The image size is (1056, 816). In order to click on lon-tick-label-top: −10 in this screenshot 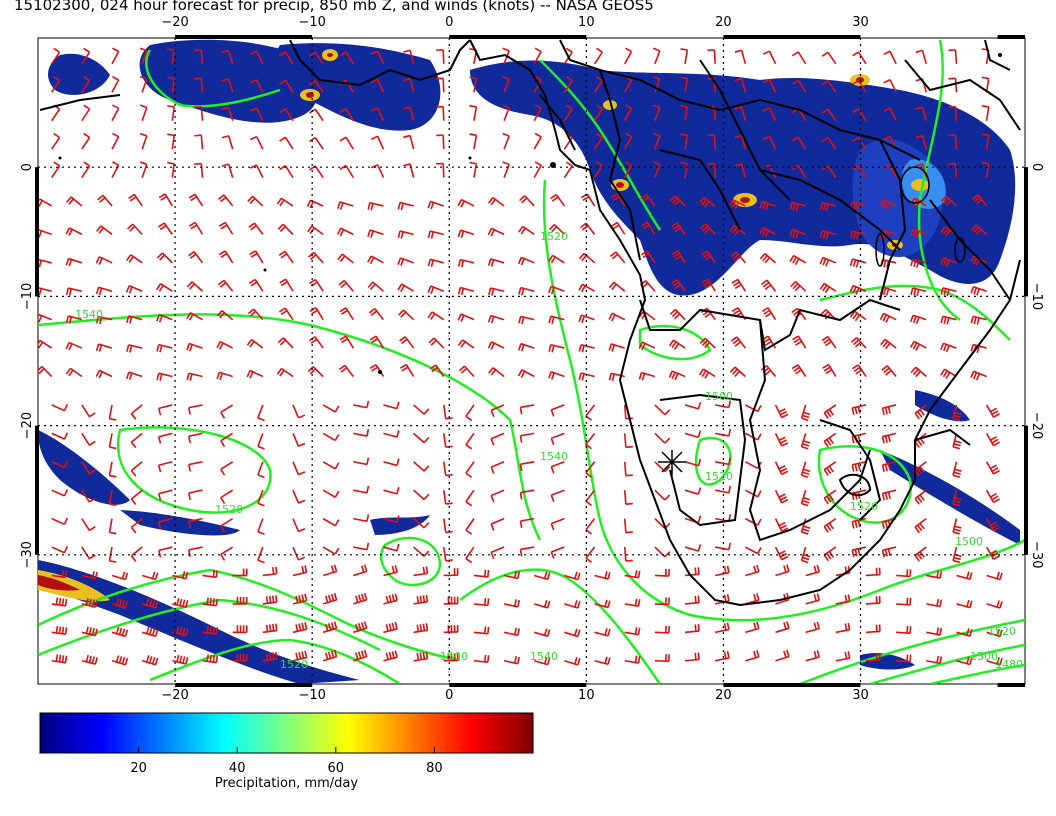, I will do `click(311, 22)`.